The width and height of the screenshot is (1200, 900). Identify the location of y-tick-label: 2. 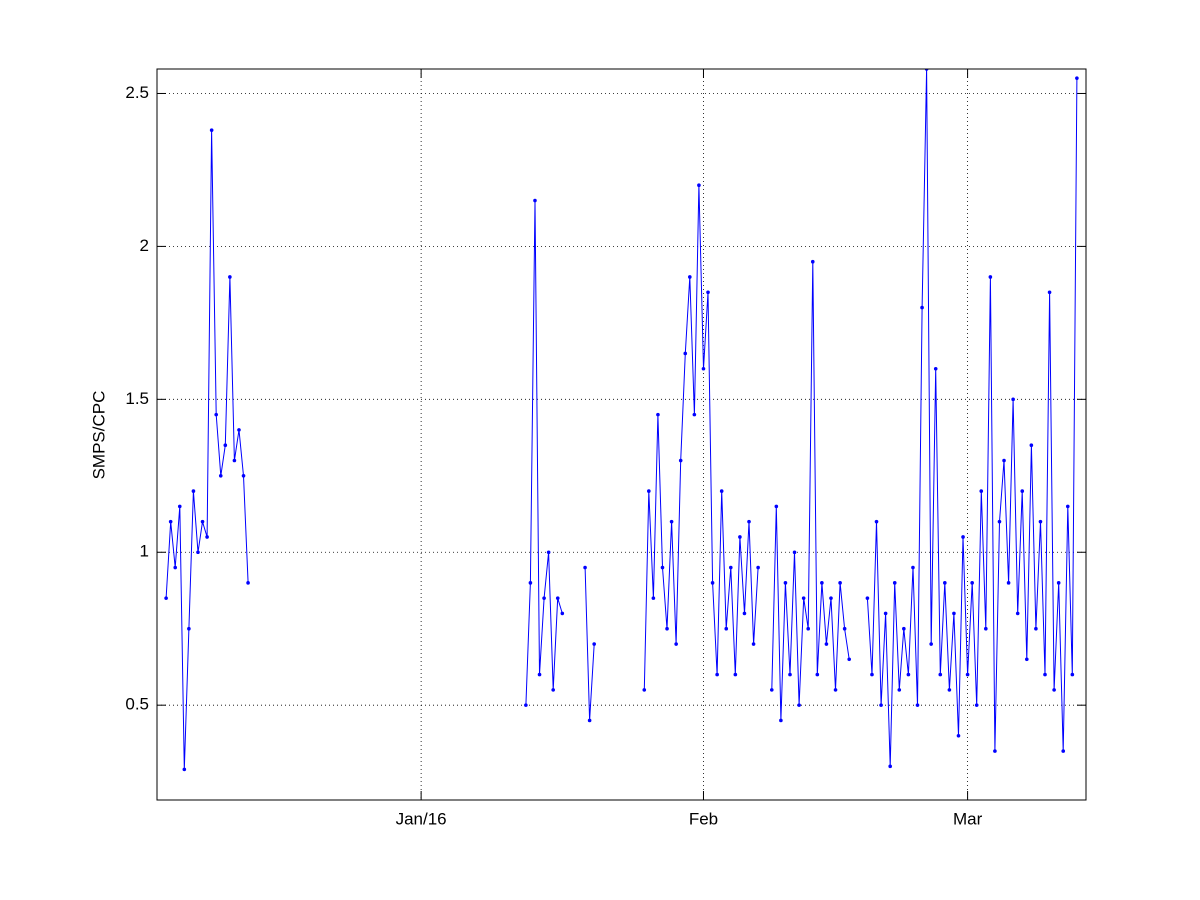
(144, 245).